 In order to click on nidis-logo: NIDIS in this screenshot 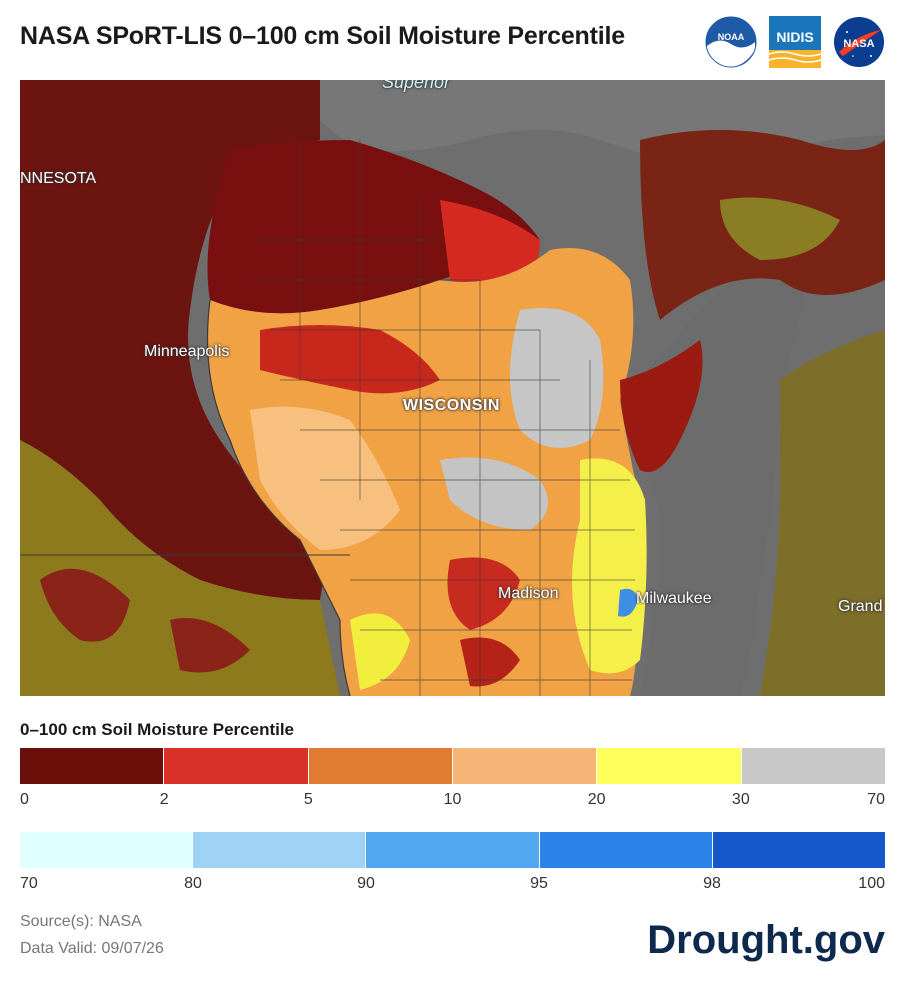, I will do `click(795, 42)`.